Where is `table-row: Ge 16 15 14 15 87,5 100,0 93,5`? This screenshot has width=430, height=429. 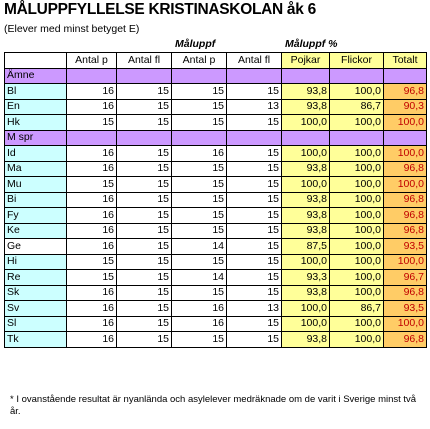 table-row: Ge 16 15 14 15 87,5 100,0 93,5 is located at coordinates (215, 246).